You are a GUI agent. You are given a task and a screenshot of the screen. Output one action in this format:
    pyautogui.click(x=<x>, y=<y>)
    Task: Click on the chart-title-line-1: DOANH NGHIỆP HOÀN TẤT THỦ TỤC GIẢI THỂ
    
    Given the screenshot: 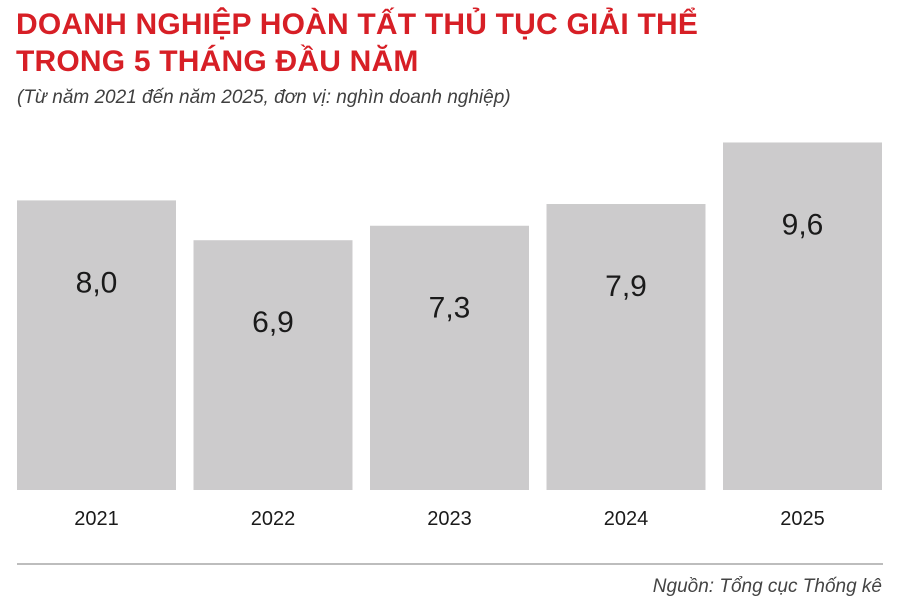 What is the action you would take?
    pyautogui.click(x=357, y=24)
    